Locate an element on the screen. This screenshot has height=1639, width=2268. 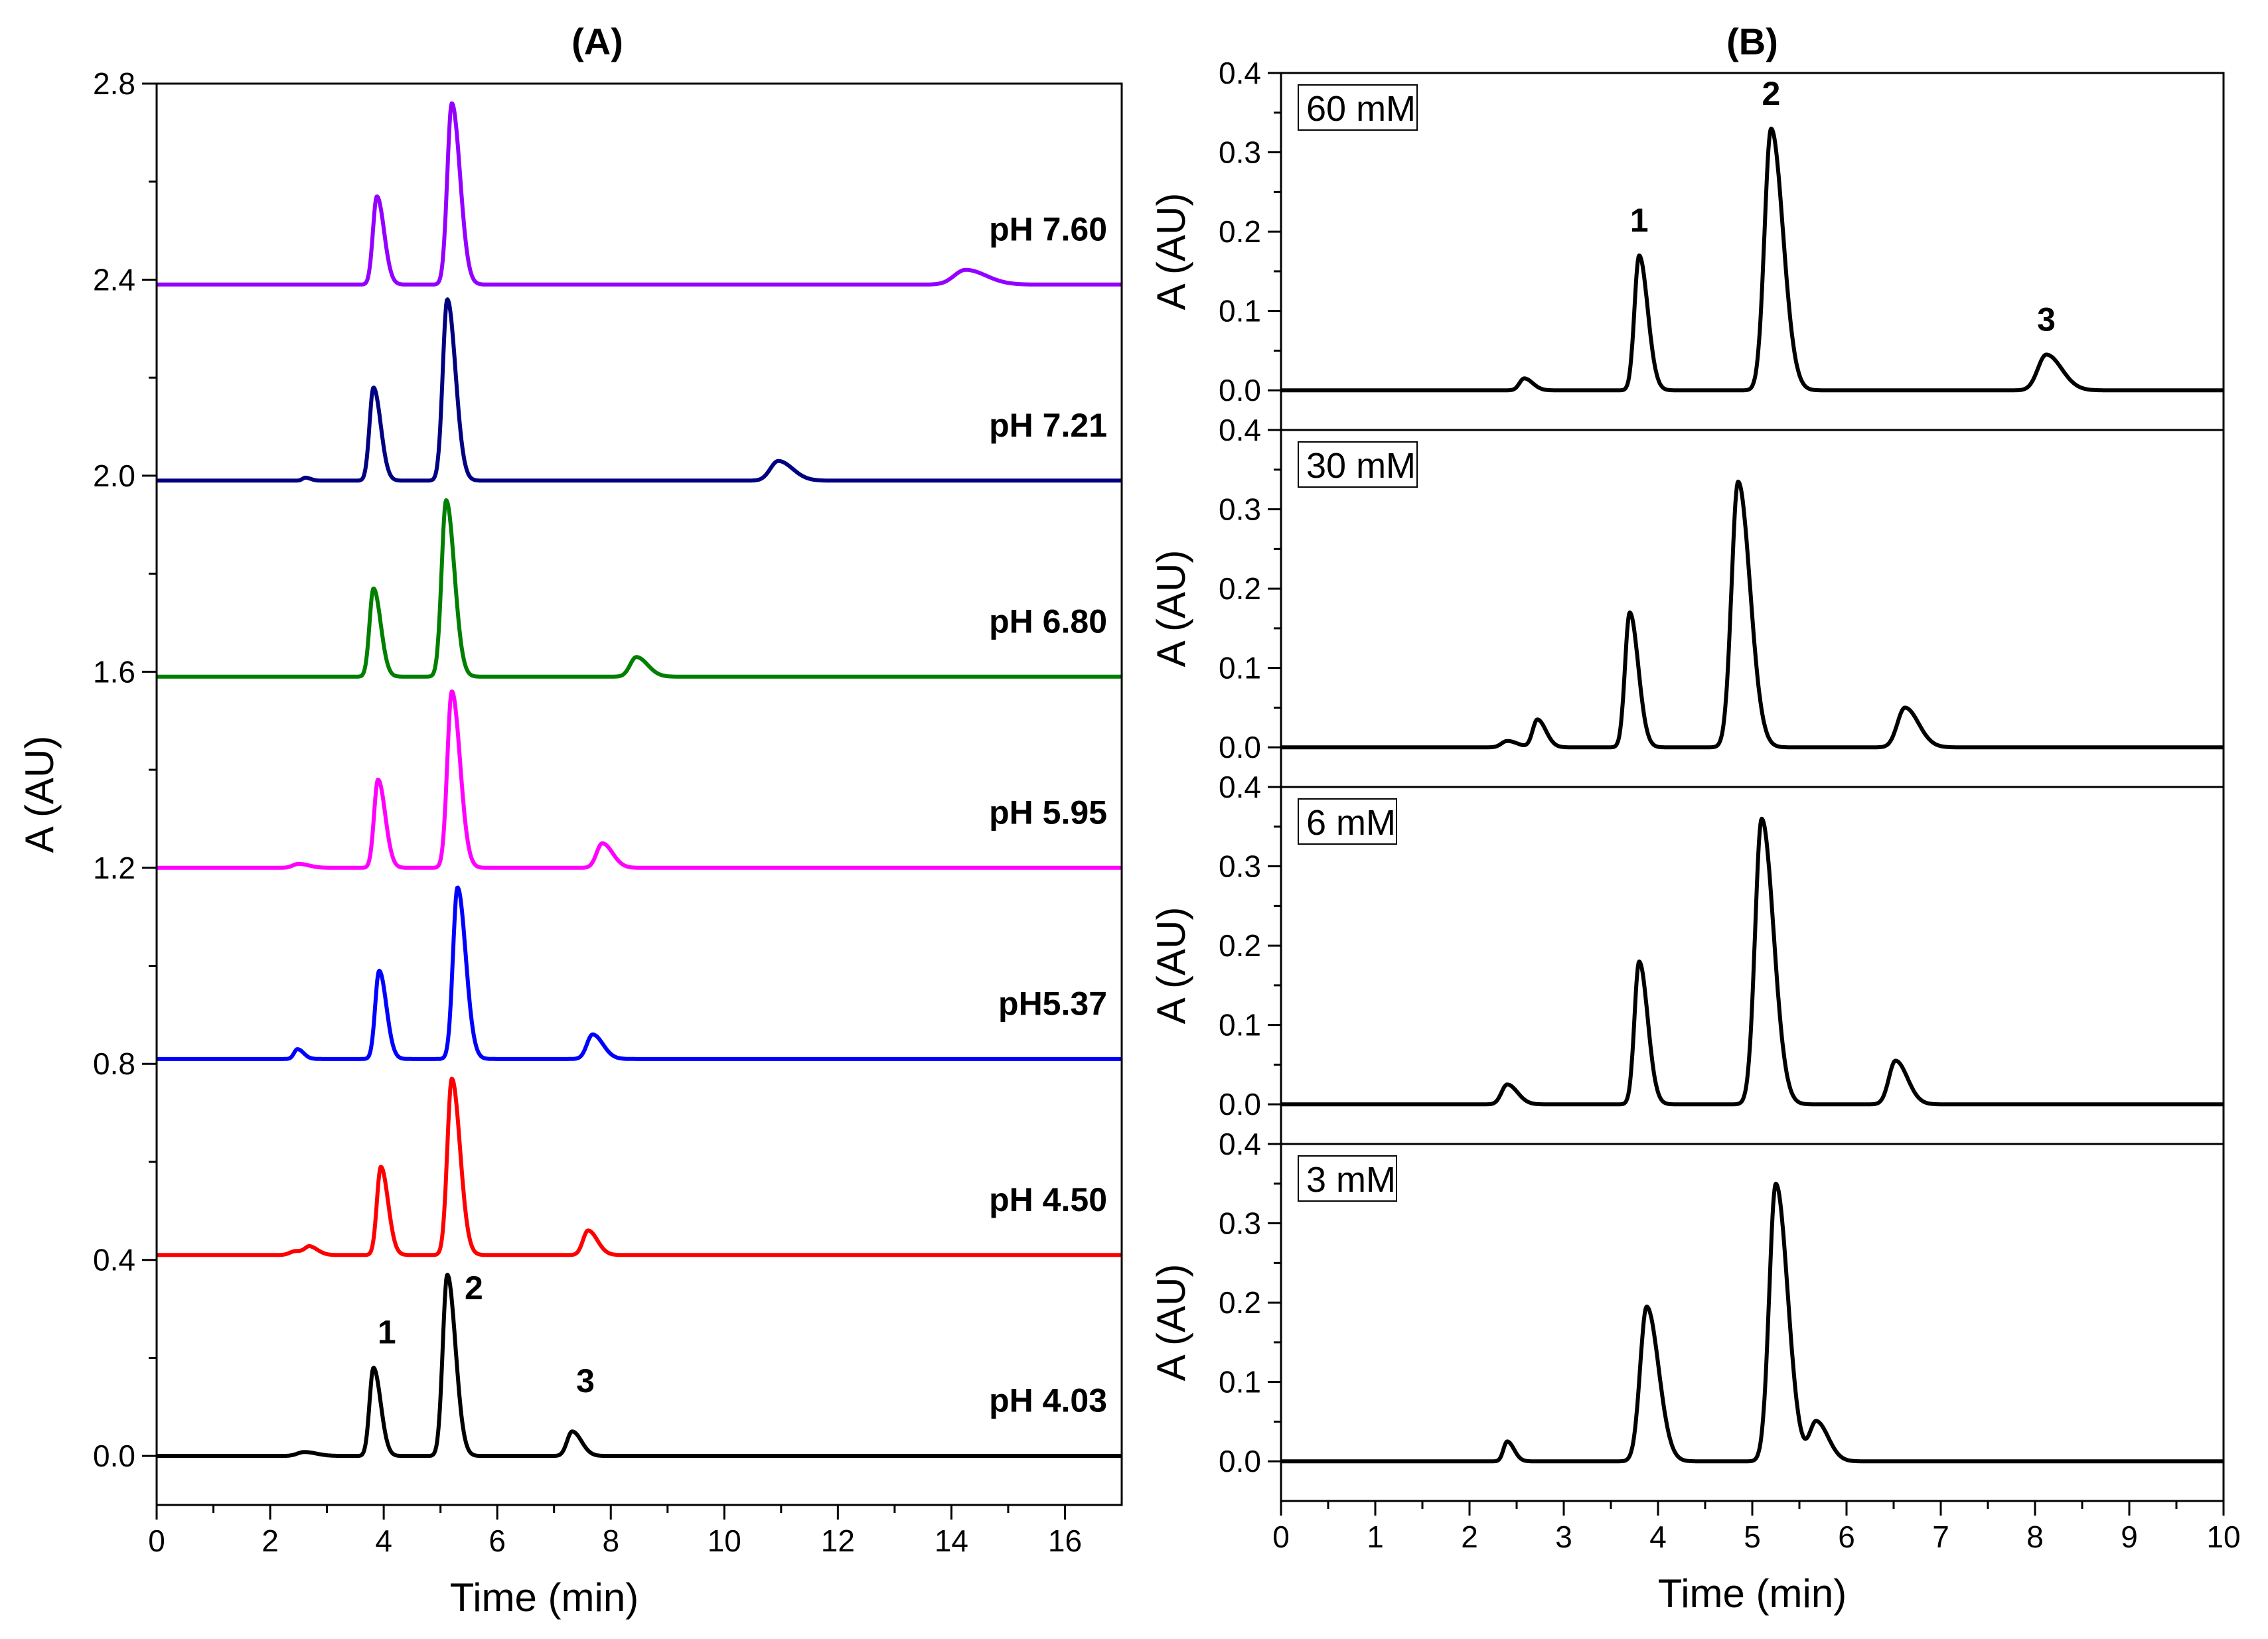
concentration-label: 30 mM is located at coordinates (1361, 466).